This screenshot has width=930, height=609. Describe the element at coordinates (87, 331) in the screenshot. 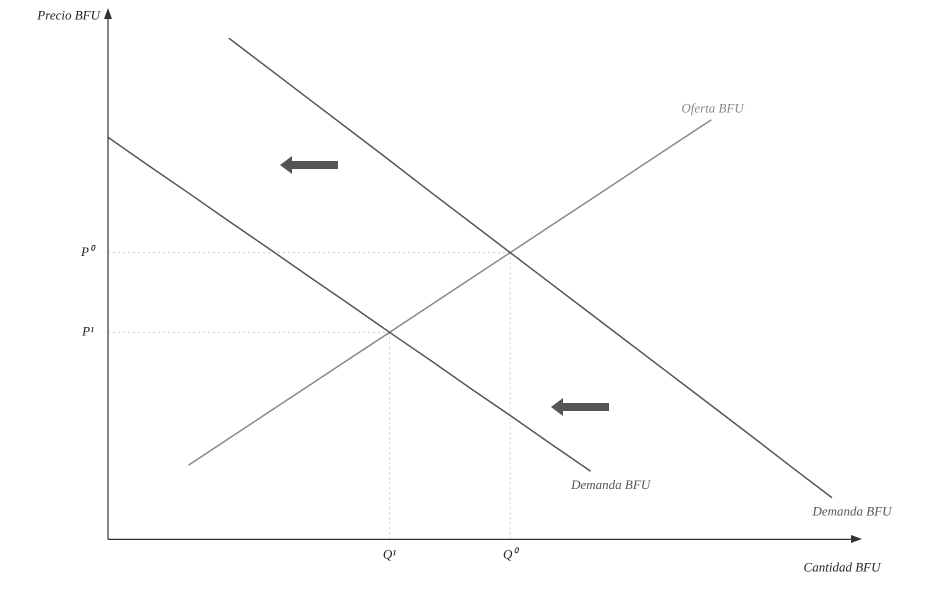

I see `ref-line-label: P¹` at that location.